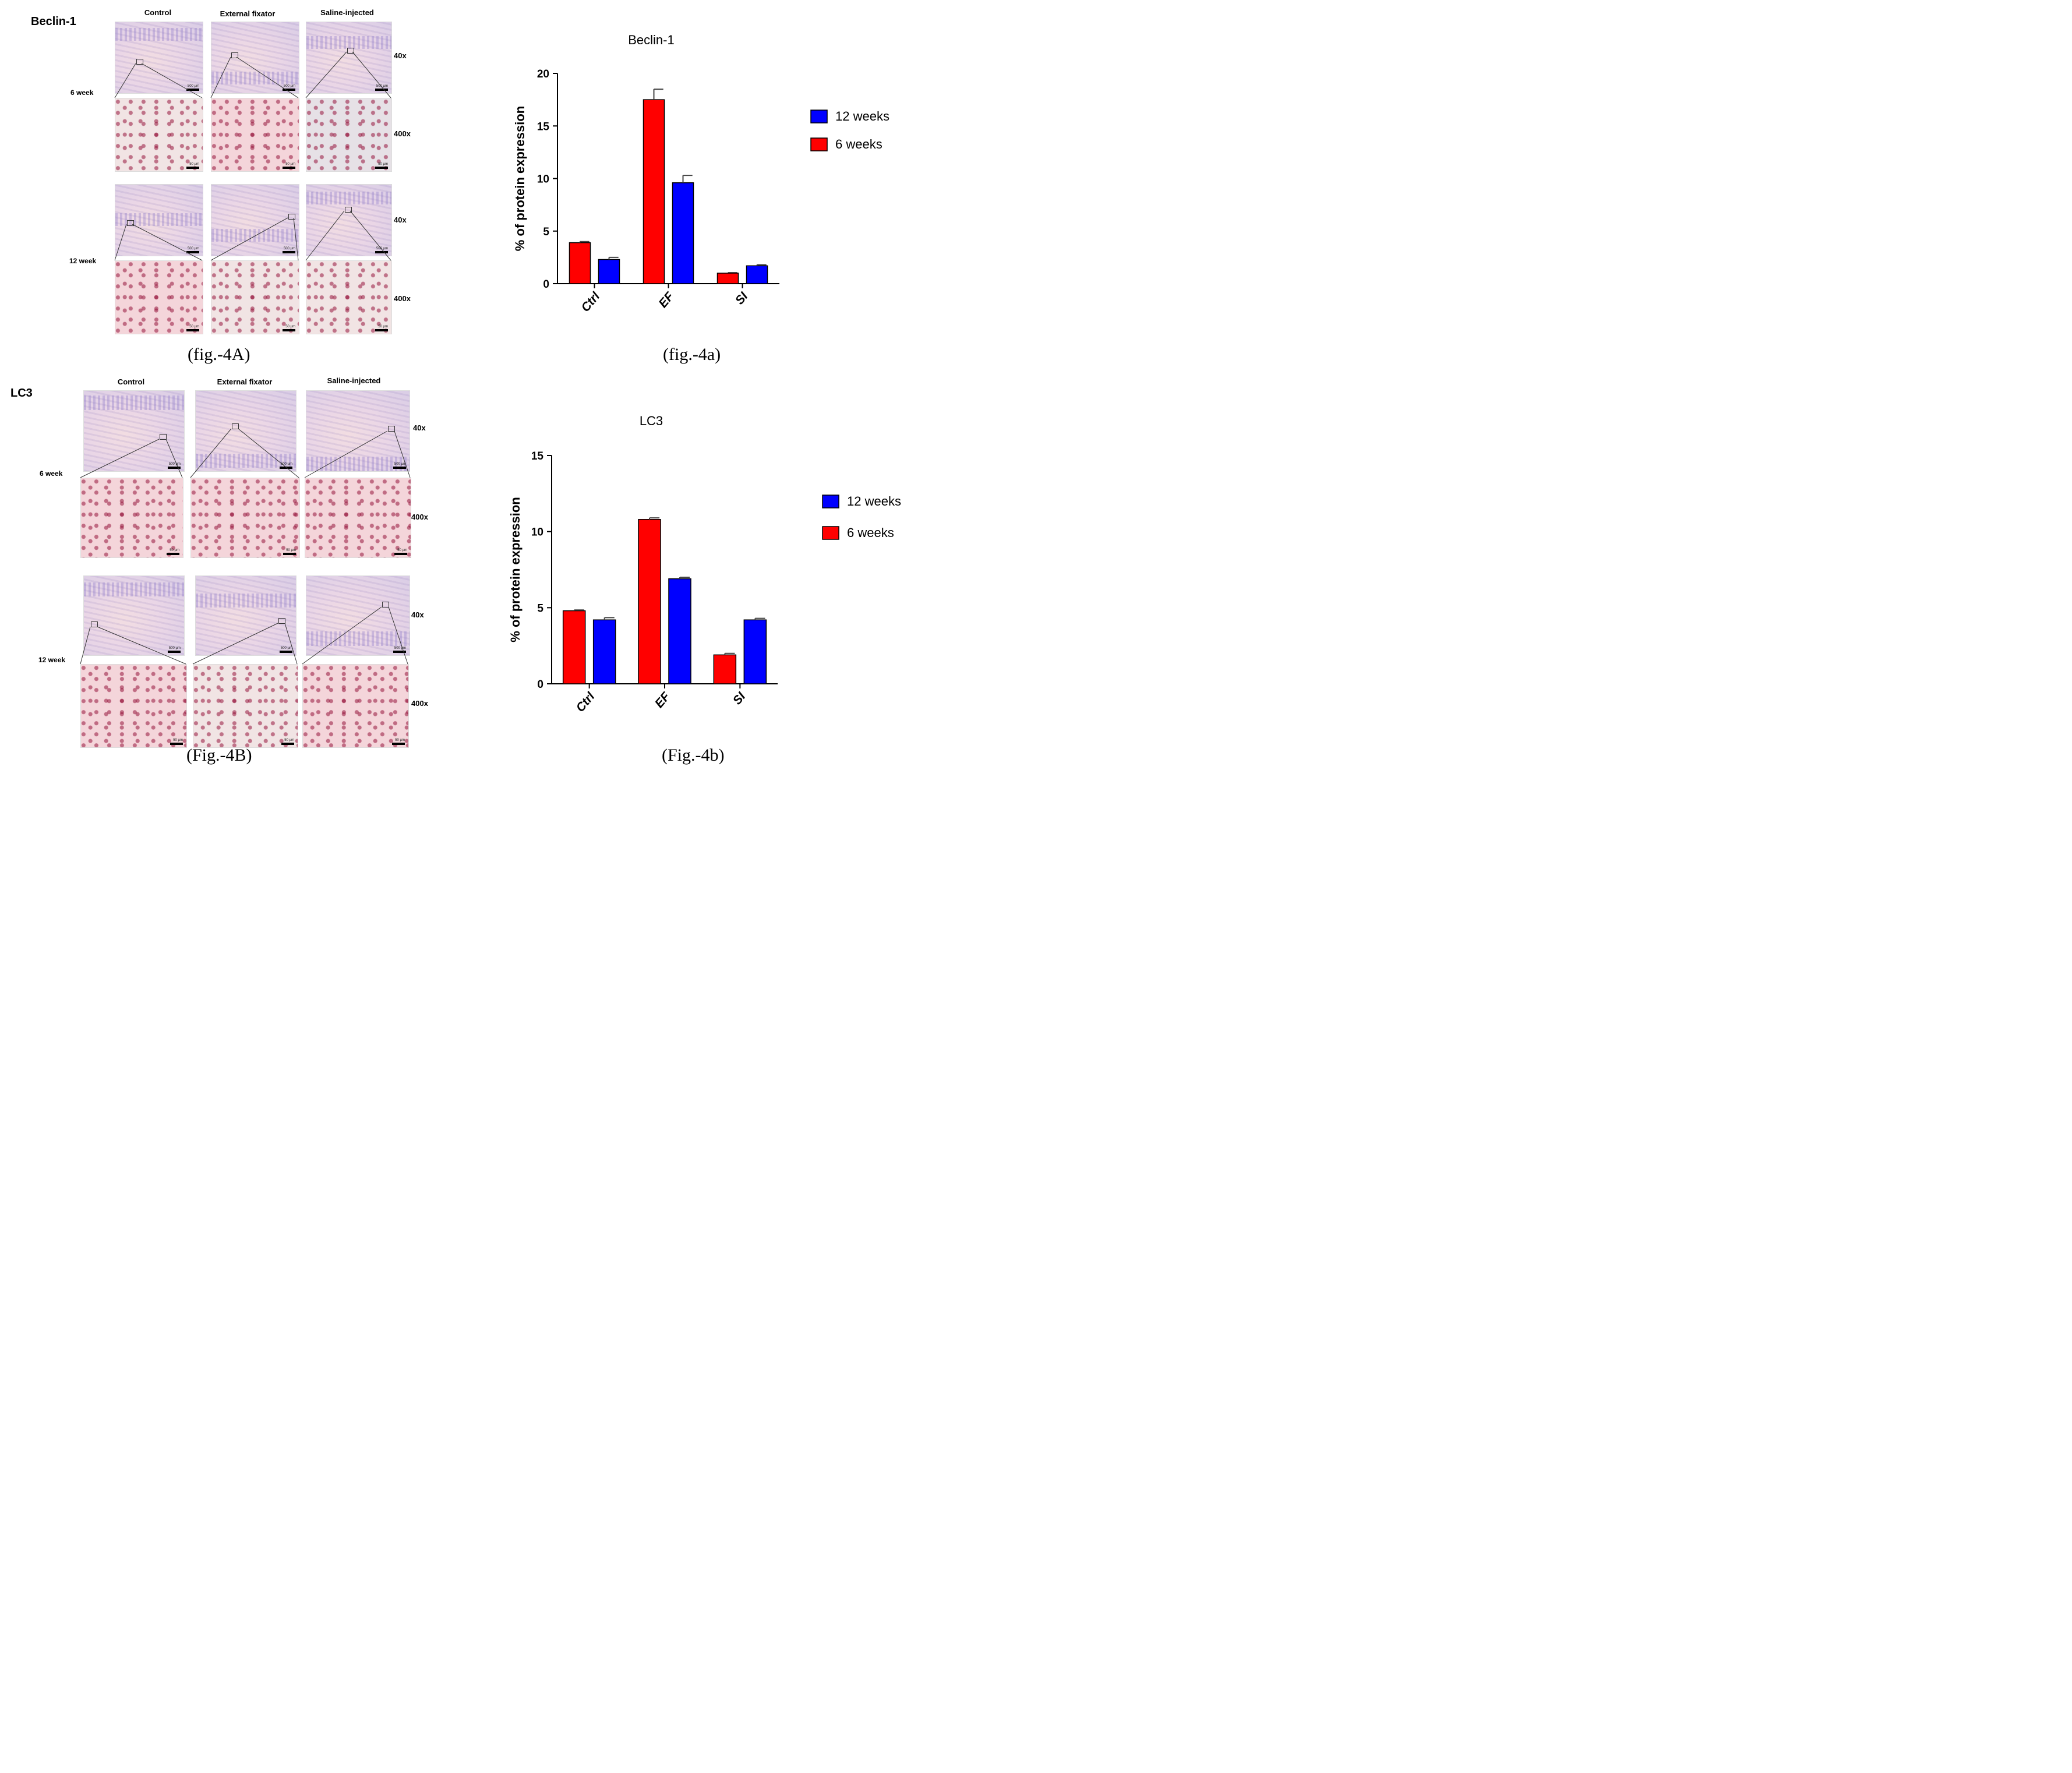  Describe the element at coordinates (830, 501) in the screenshot. I see `legend-swatch` at that location.